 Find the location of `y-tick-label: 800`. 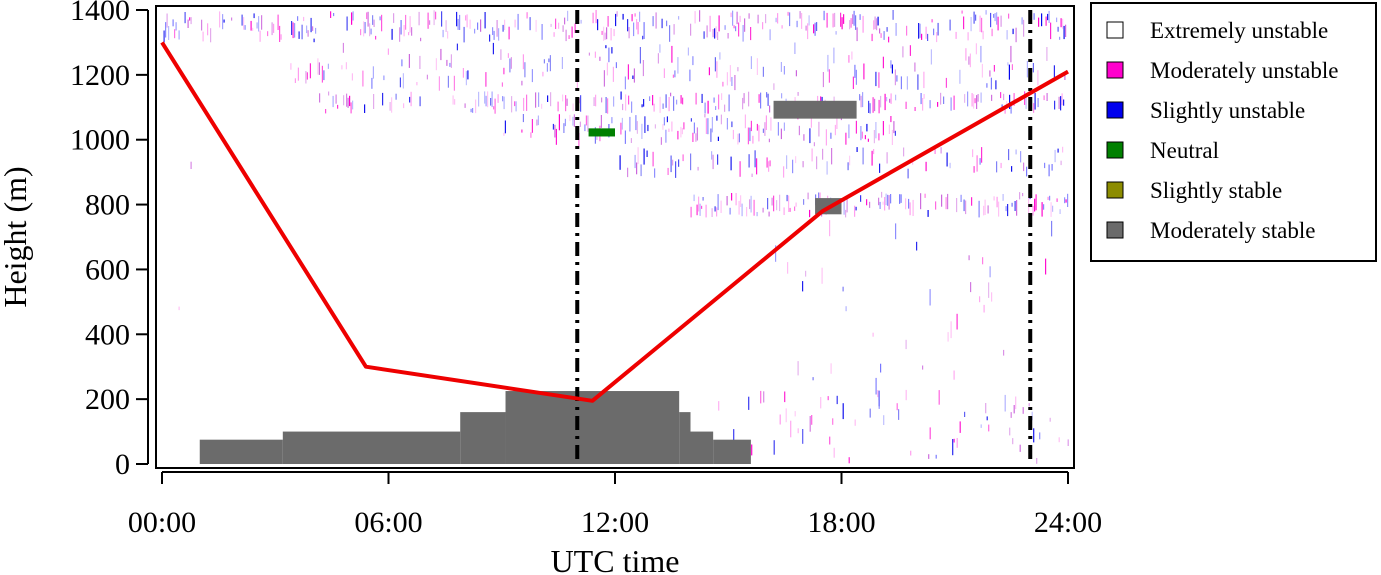

y-tick-label: 800 is located at coordinates (107, 205).